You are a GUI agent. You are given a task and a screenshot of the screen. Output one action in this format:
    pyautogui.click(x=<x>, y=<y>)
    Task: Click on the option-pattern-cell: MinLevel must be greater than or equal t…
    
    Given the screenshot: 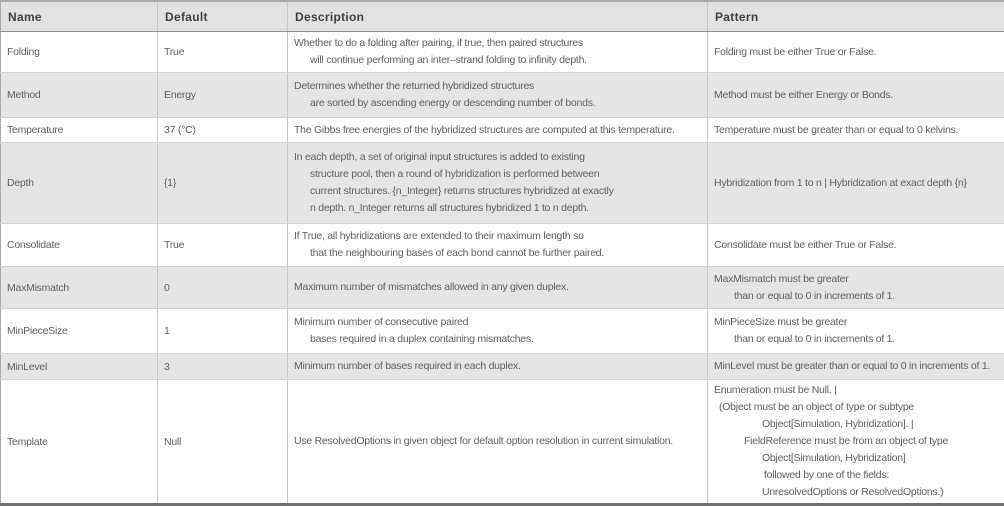 What is the action you would take?
    pyautogui.click(x=855, y=366)
    